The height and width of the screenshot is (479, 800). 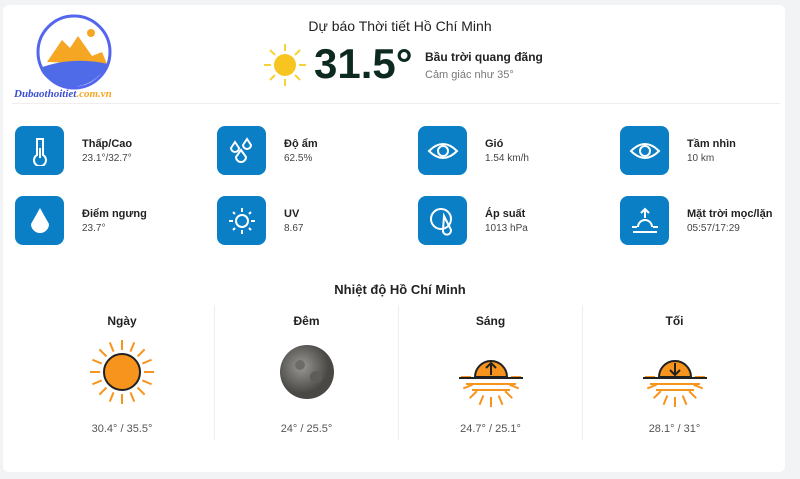 I want to click on period-temps: 24° / 25.5°, so click(x=306, y=429).